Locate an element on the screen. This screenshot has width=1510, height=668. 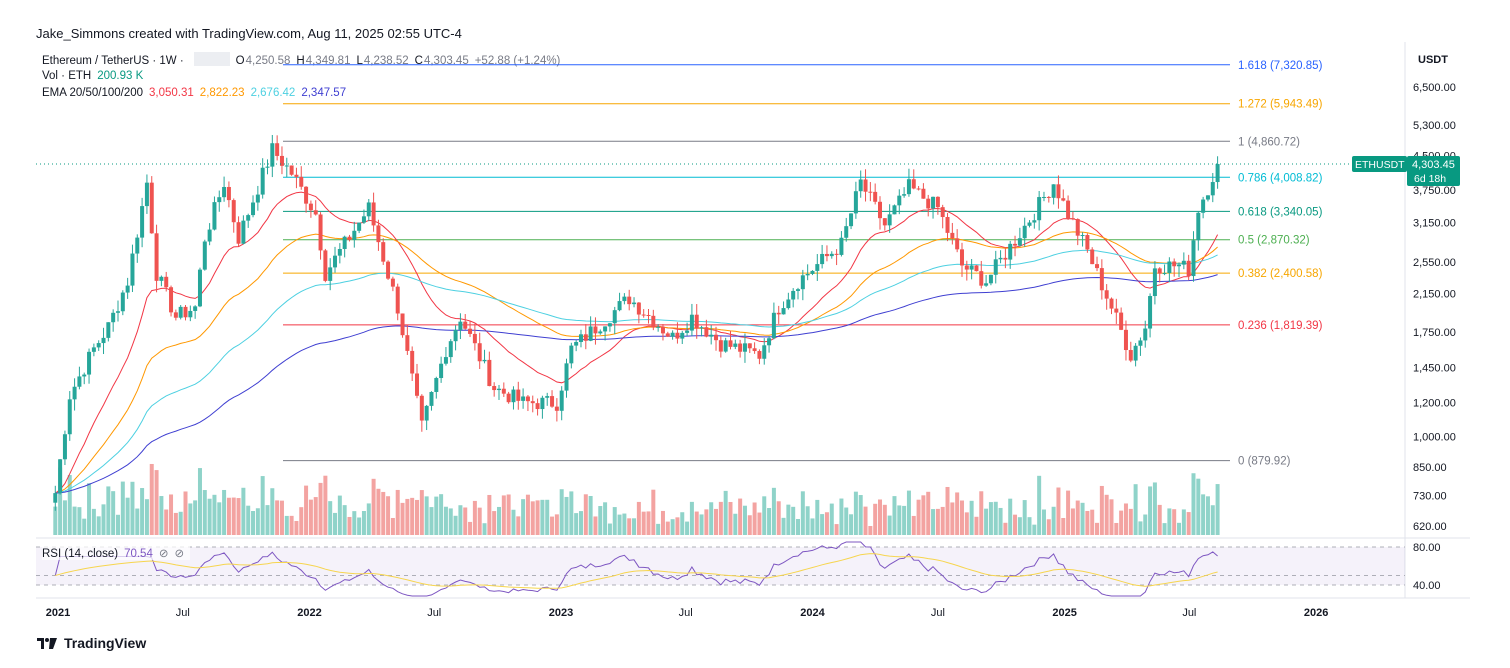
eye-off-icon-2: ⊘ is located at coordinates (179, 554).